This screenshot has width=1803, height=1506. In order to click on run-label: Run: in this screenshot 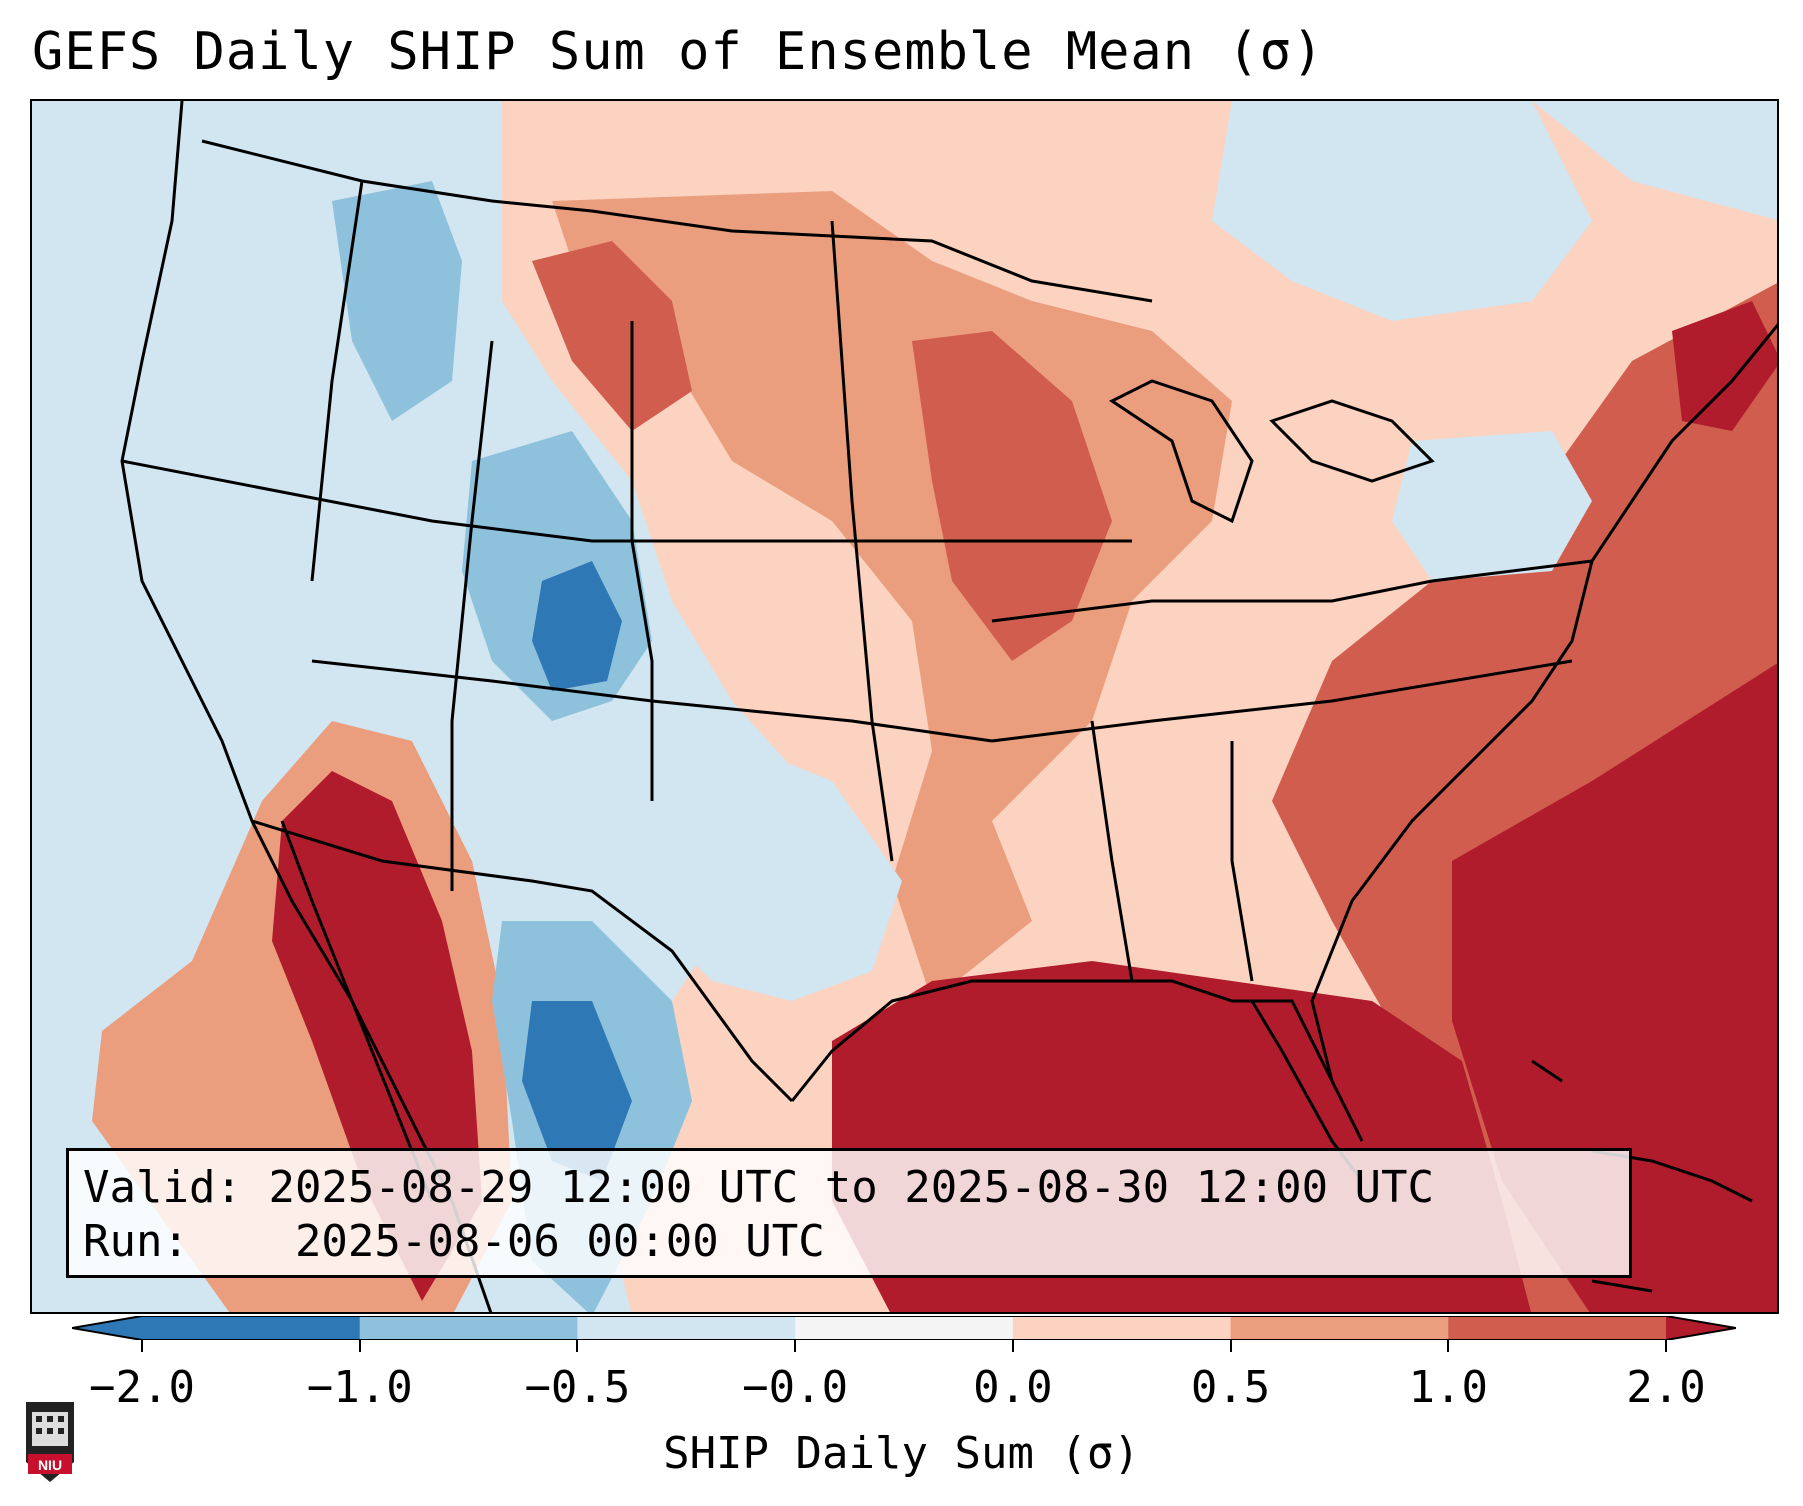, I will do `click(136, 1241)`.